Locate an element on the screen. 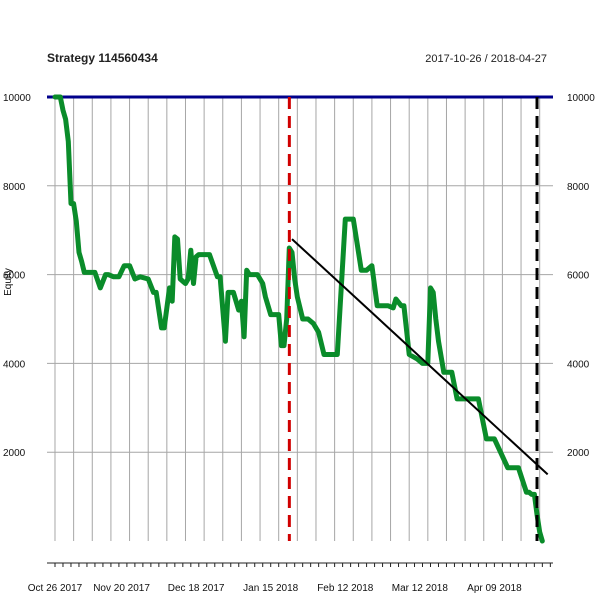  y-tick-label-left: 6000 is located at coordinates (14, 276).